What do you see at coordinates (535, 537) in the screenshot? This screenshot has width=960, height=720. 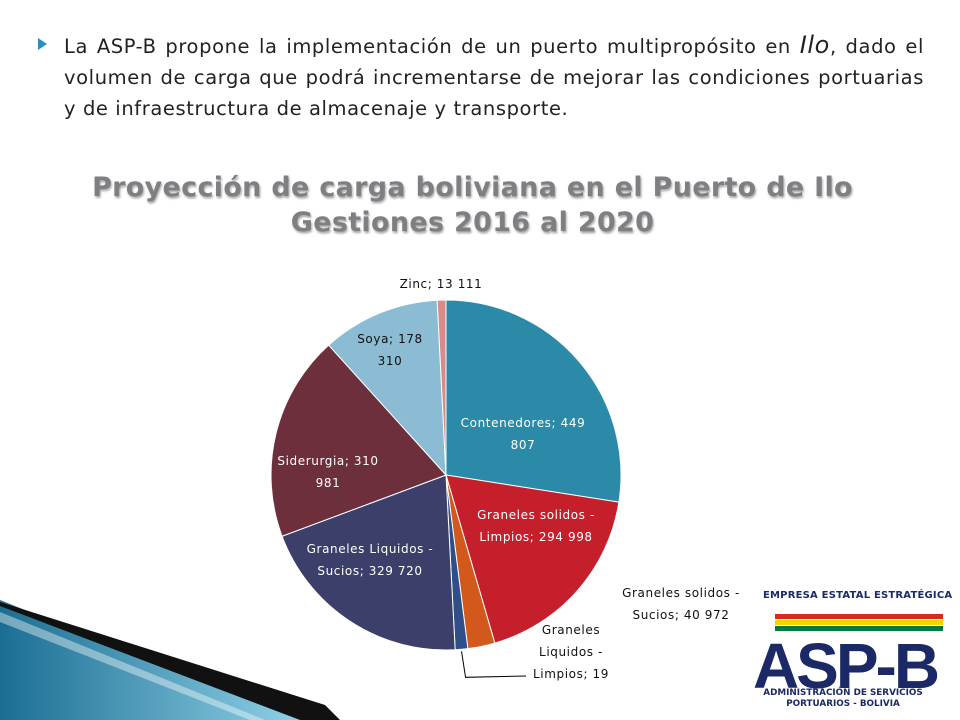 I see `pie-label-graneles-solidos-limpios-2: Limpios; 294 998` at bounding box center [535, 537].